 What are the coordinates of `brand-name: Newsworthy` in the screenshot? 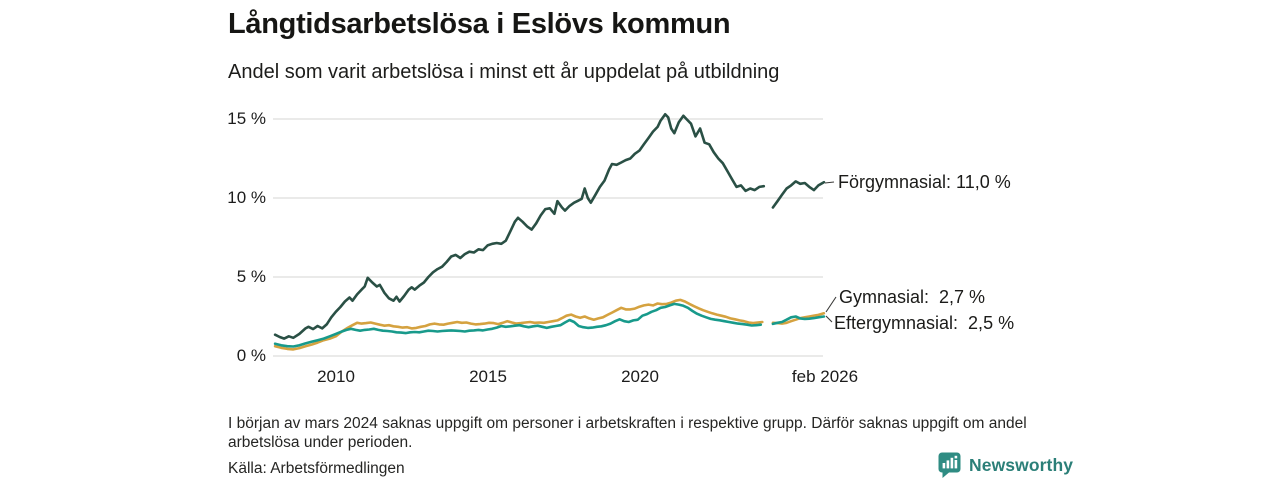 It's located at (1021, 465).